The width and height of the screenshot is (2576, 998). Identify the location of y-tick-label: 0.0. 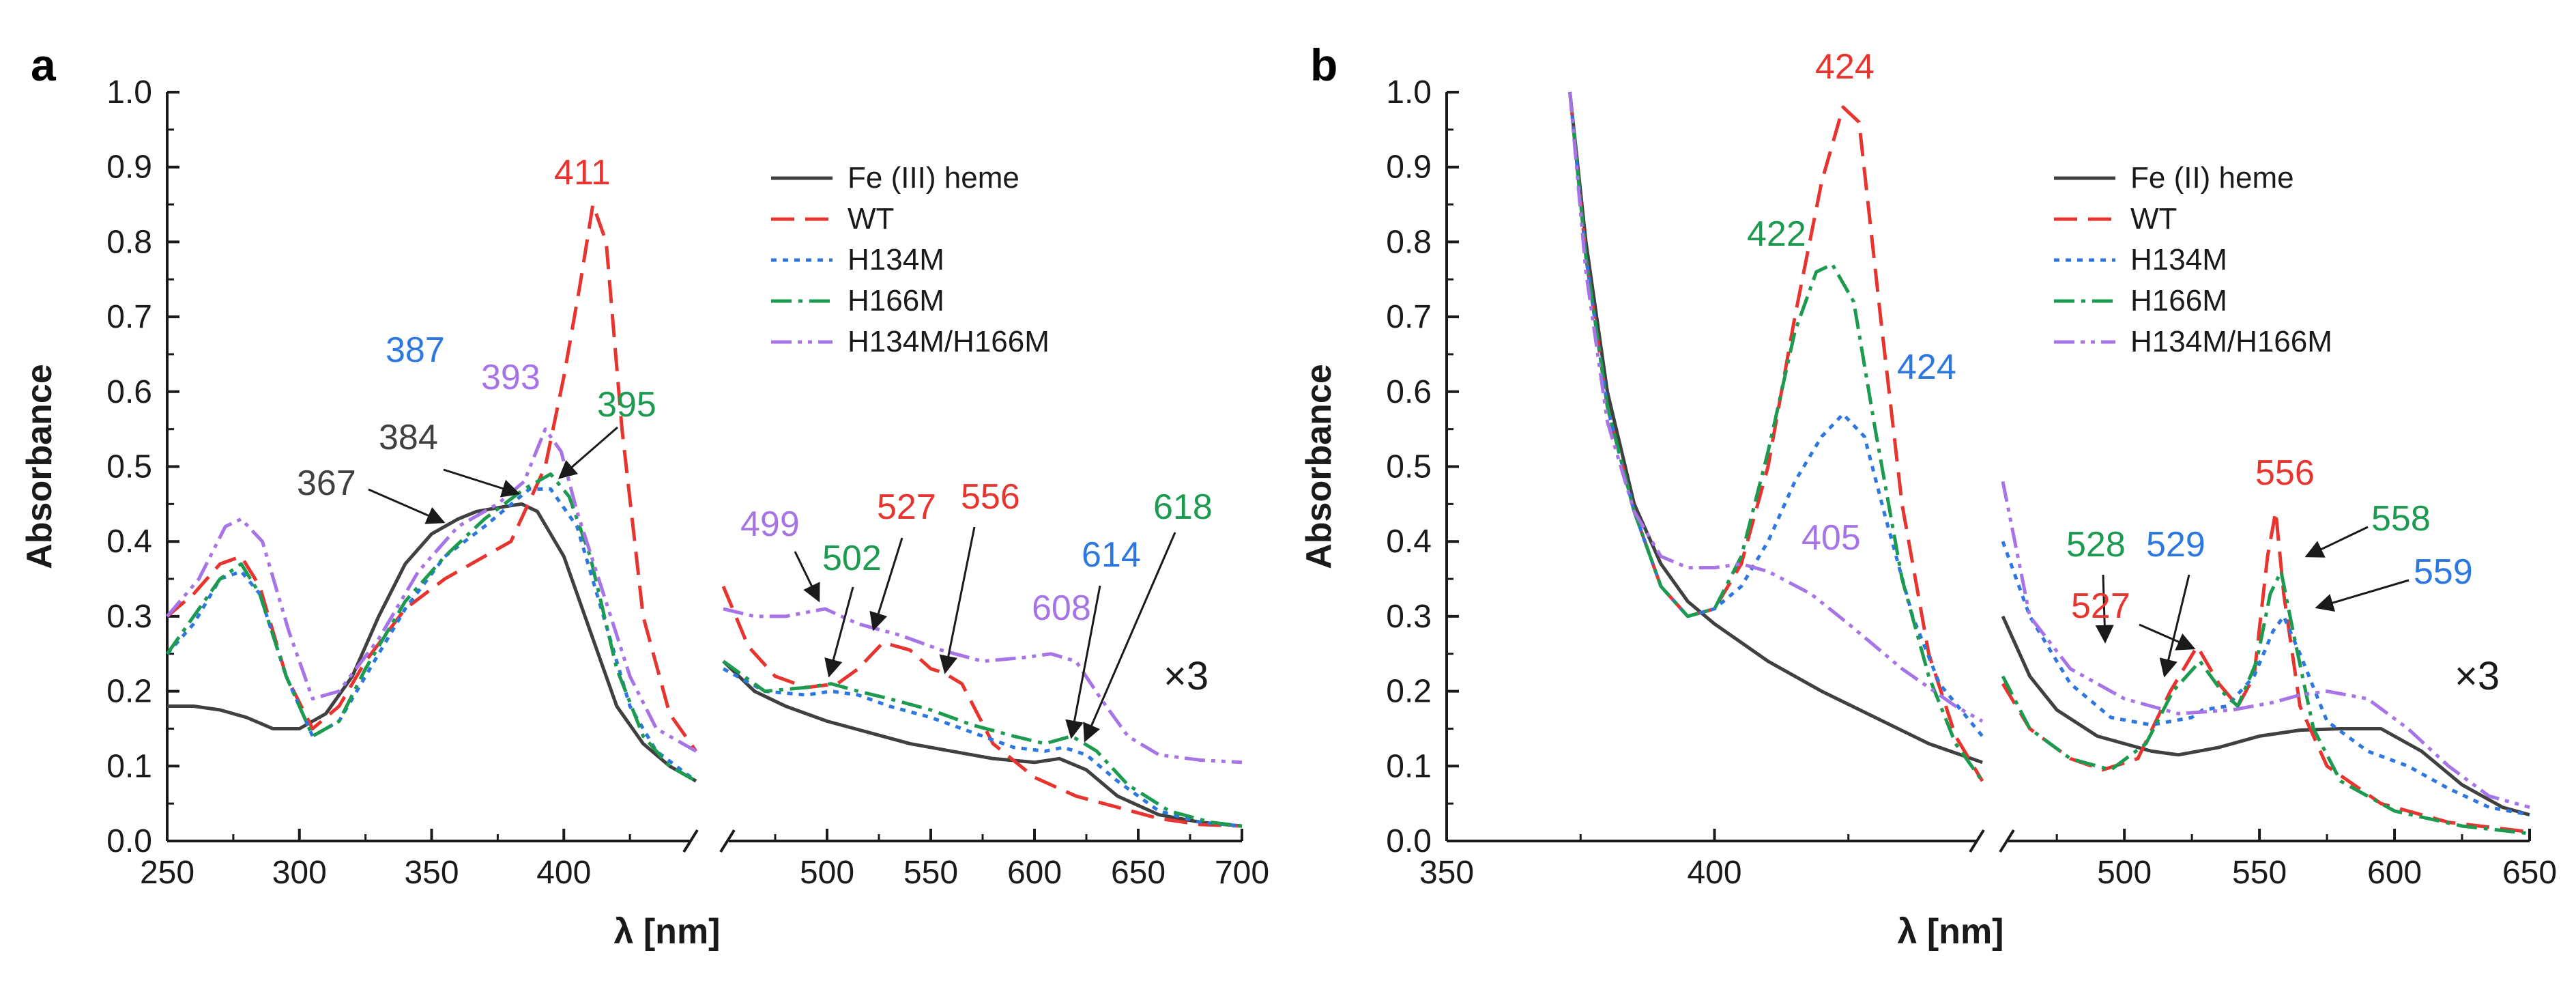
(129, 841).